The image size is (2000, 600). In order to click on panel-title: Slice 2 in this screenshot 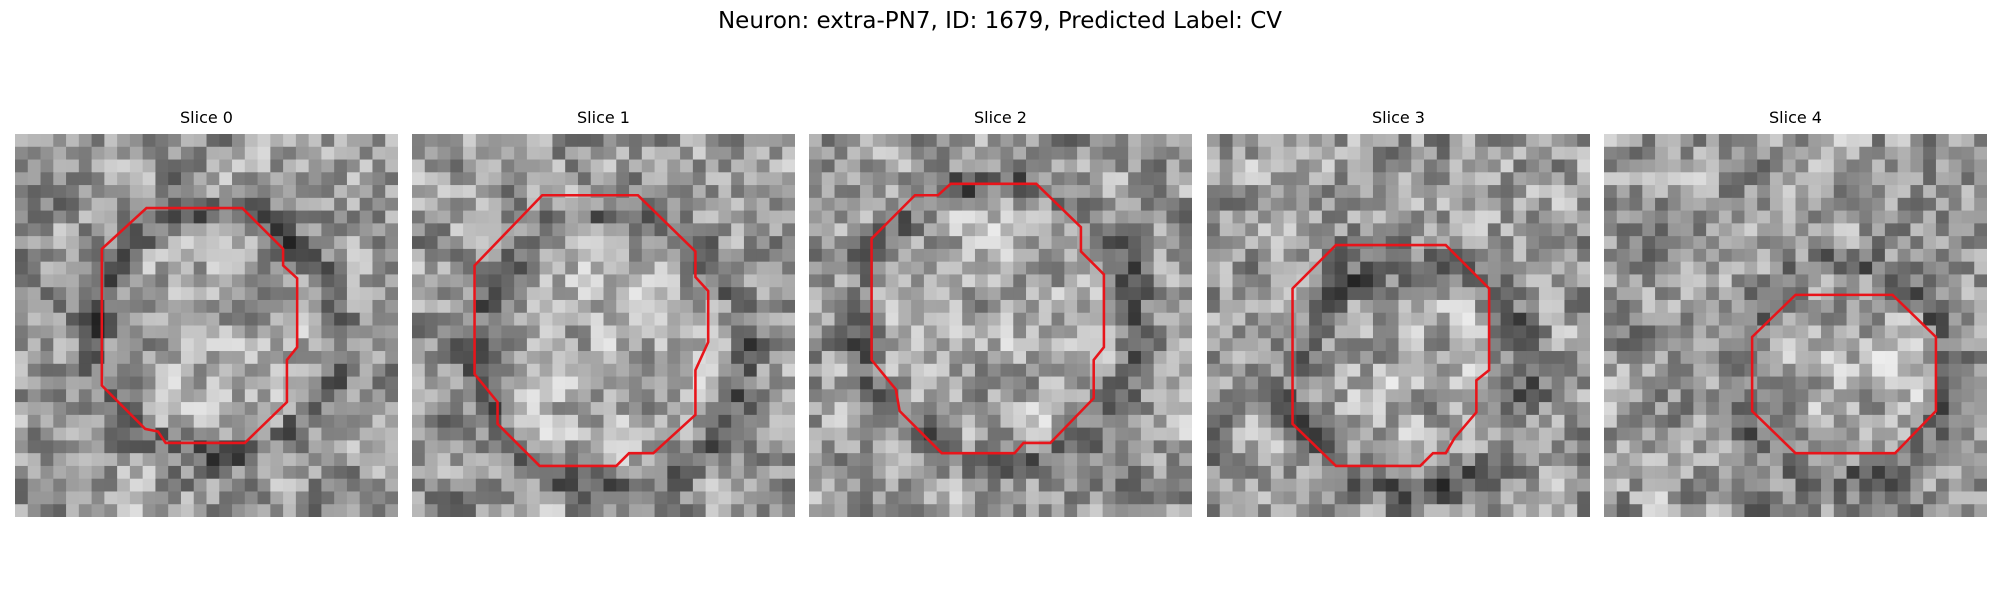, I will do `click(1000, 117)`.